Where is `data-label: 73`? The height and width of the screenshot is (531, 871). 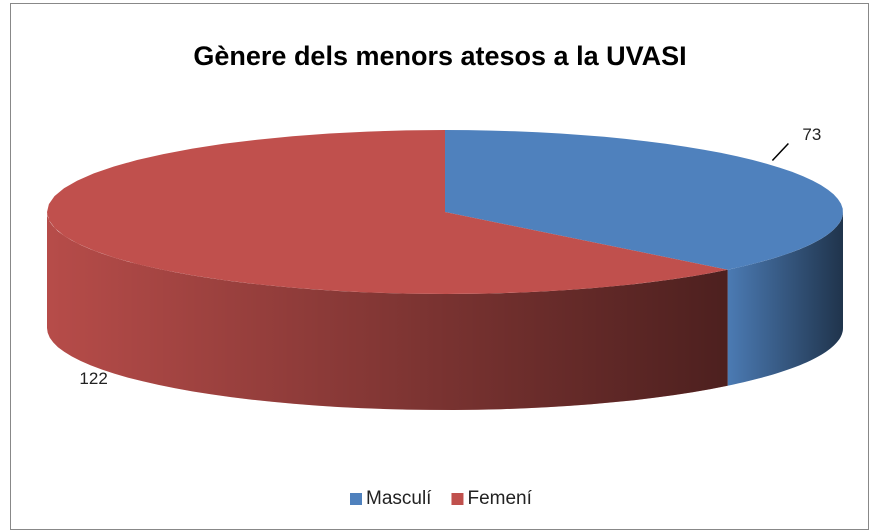
data-label: 73 is located at coordinates (811, 134).